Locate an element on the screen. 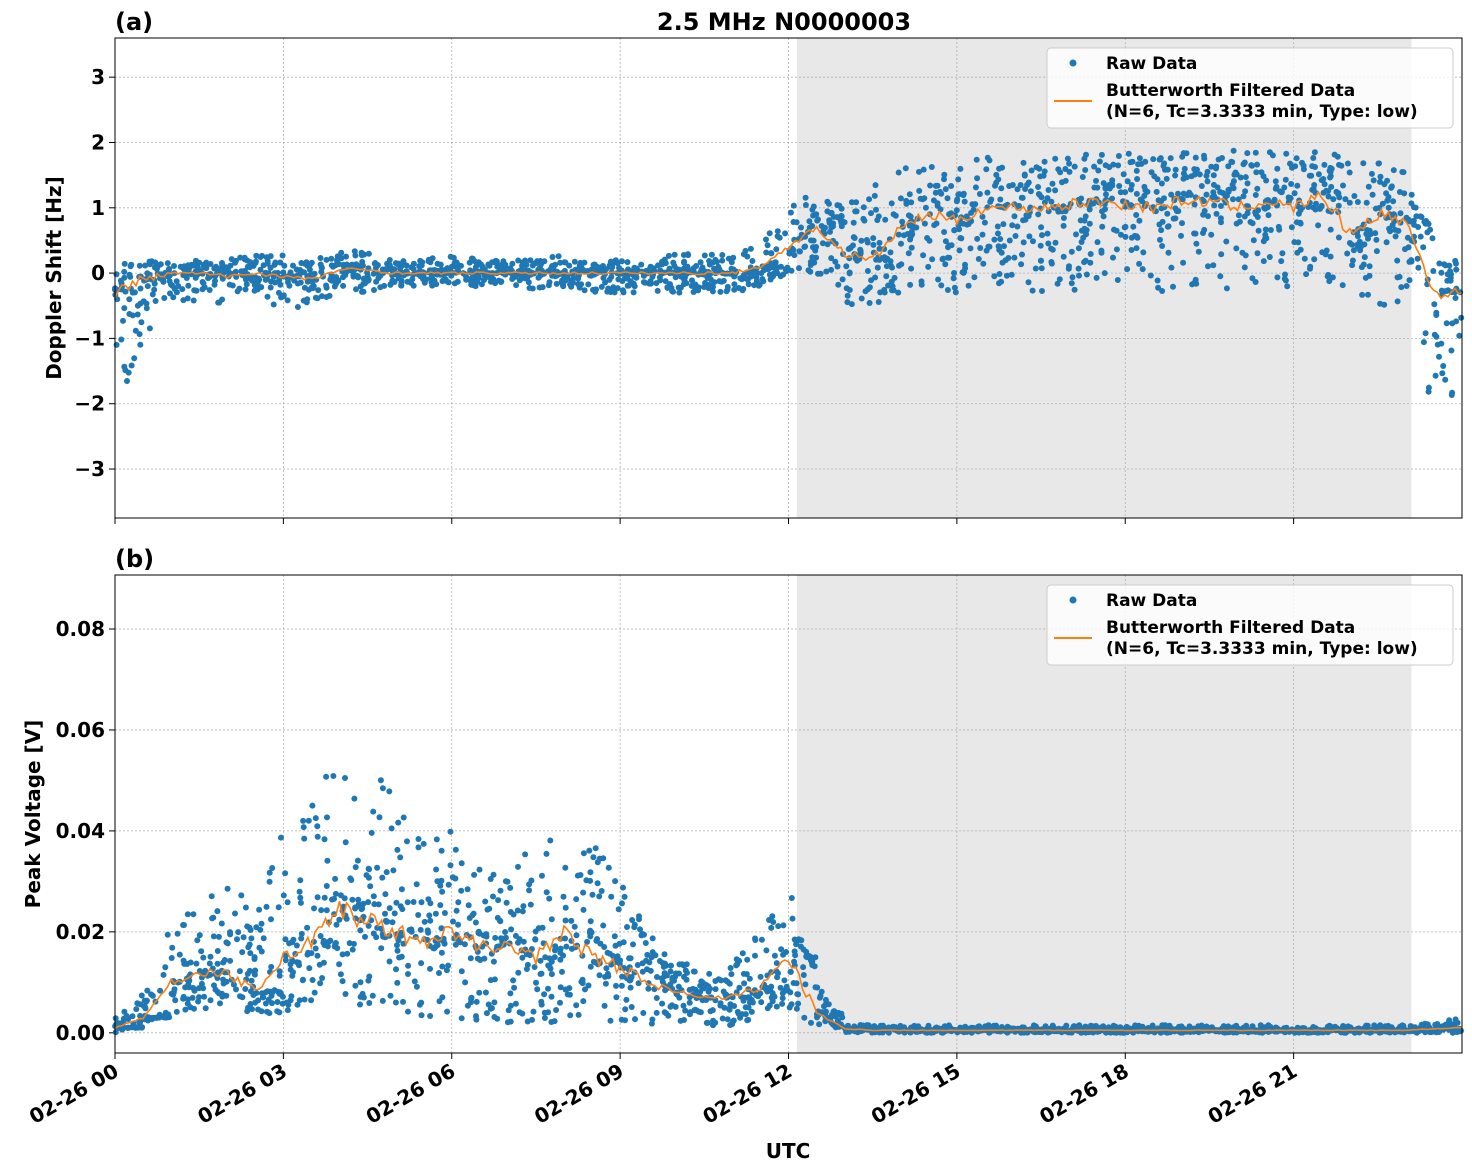 The image size is (1472, 1172). x-tick-label: 02-26 15 is located at coordinates (916, 1094).